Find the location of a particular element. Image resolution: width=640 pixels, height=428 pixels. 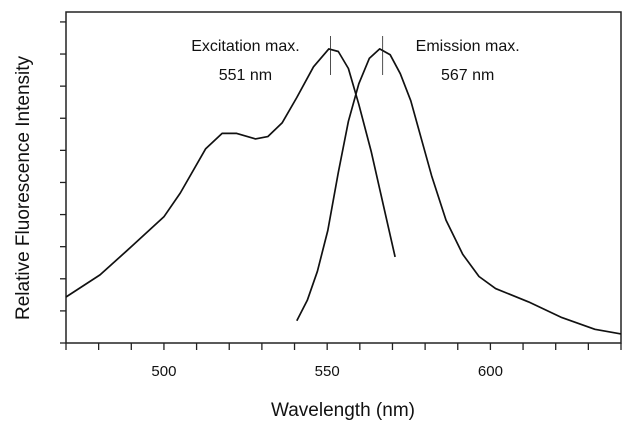

x-tick-label: 600 is located at coordinates (490, 371).